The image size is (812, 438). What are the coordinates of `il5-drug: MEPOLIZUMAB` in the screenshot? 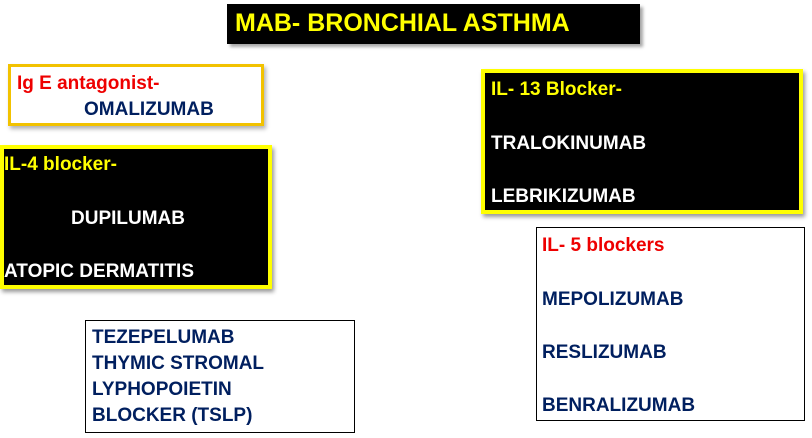 It's located at (613, 299).